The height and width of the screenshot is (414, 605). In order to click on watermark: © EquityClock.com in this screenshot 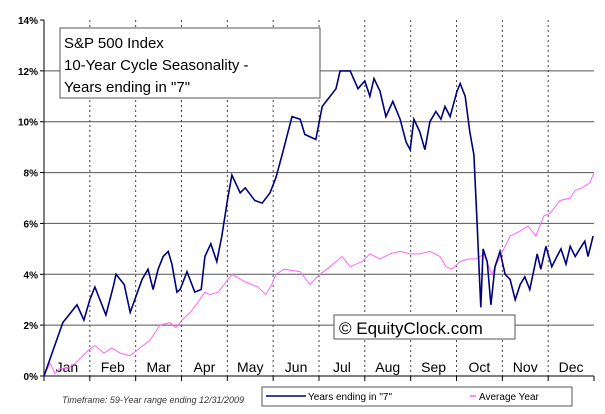, I will do `click(411, 328)`.